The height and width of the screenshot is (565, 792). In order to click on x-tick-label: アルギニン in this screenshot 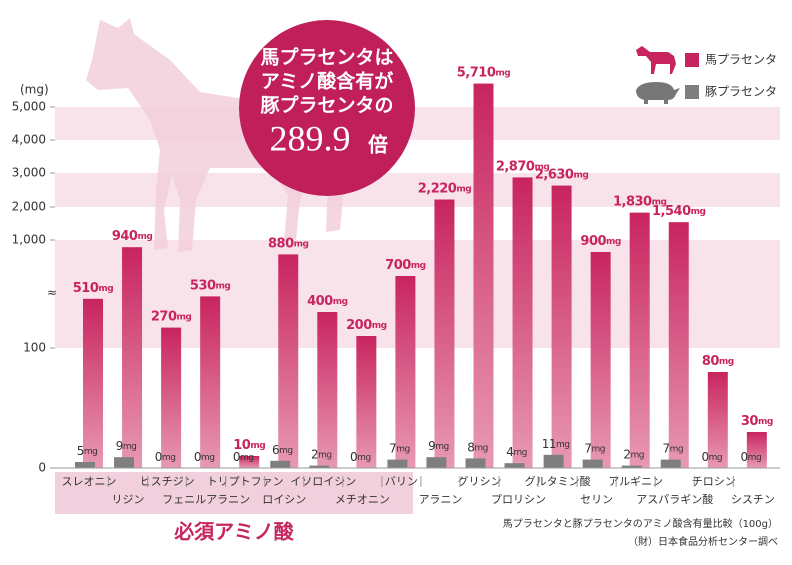, I will do `click(635, 481)`.